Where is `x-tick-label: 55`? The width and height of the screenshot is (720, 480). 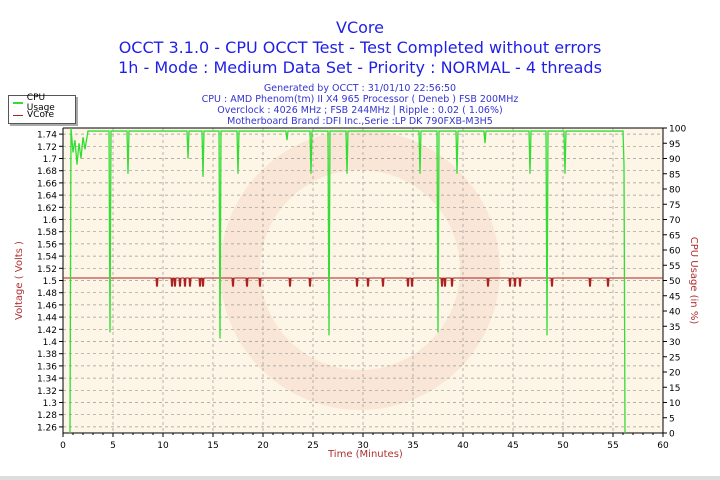
x-tick-label: 55 is located at coordinates (612, 446).